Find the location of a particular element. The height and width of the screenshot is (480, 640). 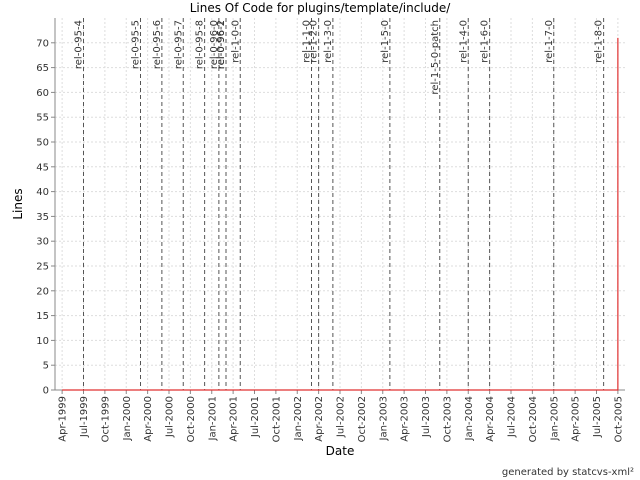

x-tick-label: Oct-2002 is located at coordinates (362, 419).